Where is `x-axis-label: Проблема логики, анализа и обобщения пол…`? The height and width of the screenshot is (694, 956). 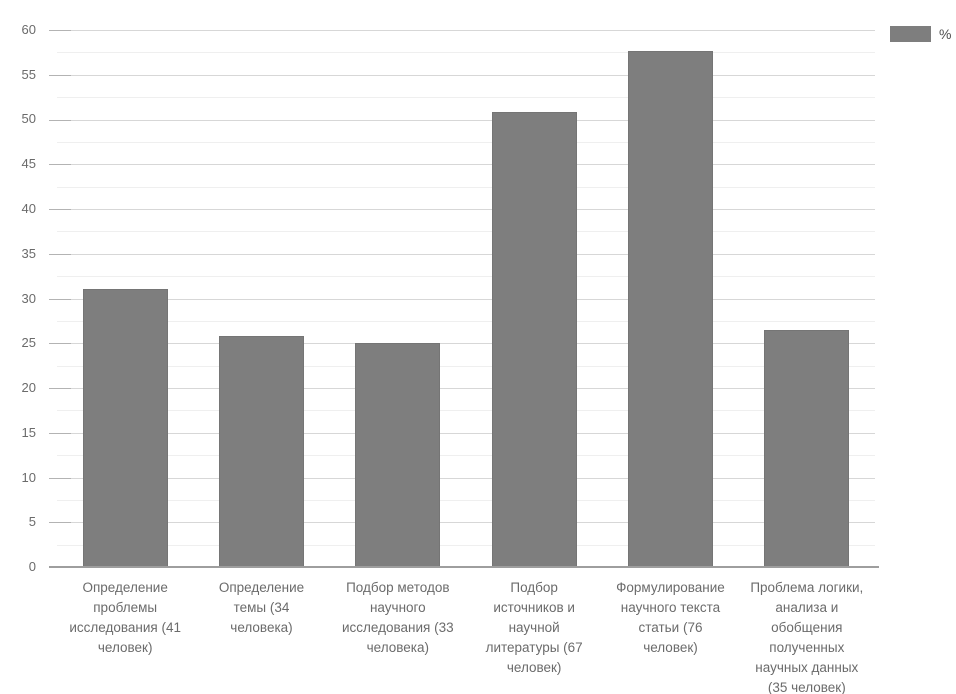
x-axis-label: Проблема логики, анализа и обобщения пол… is located at coordinates (807, 637).